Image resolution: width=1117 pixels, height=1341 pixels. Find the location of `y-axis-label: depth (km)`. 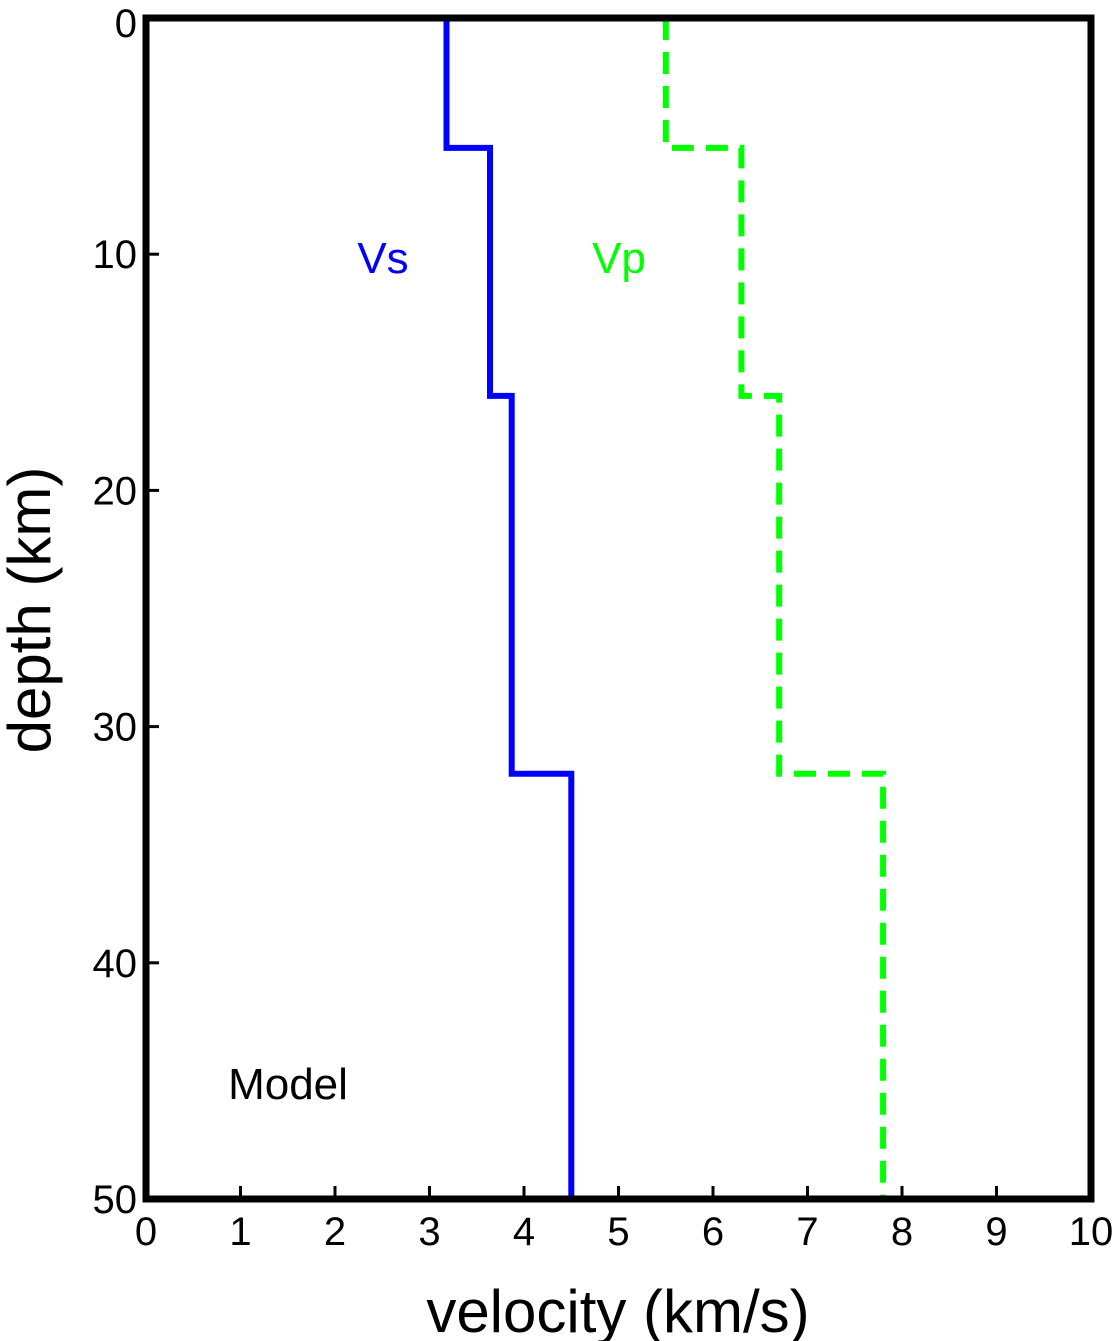

y-axis-label: depth (km) is located at coordinates (31, 610).